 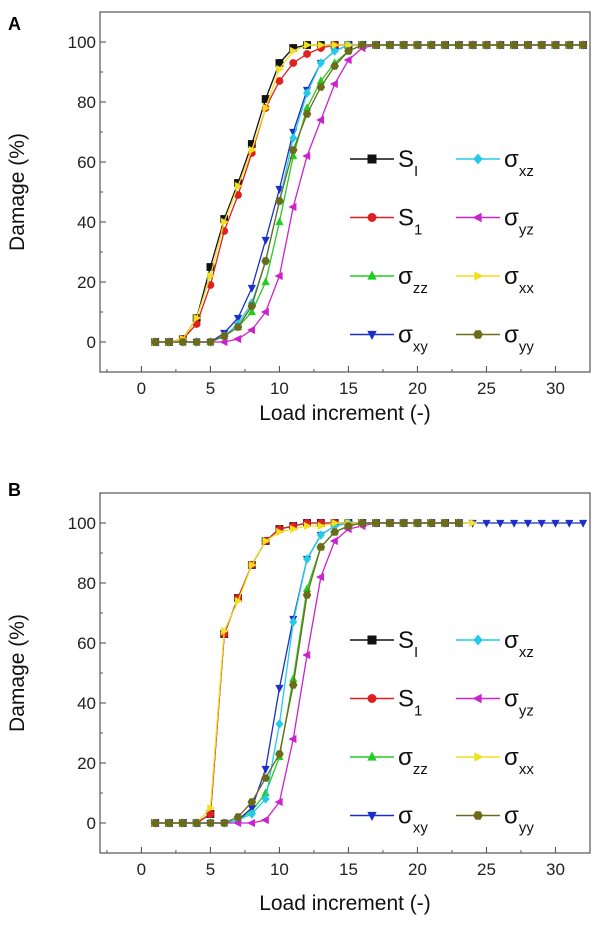 I want to click on panel-a-x-axis-title: Load increment (-), so click(x=345, y=413).